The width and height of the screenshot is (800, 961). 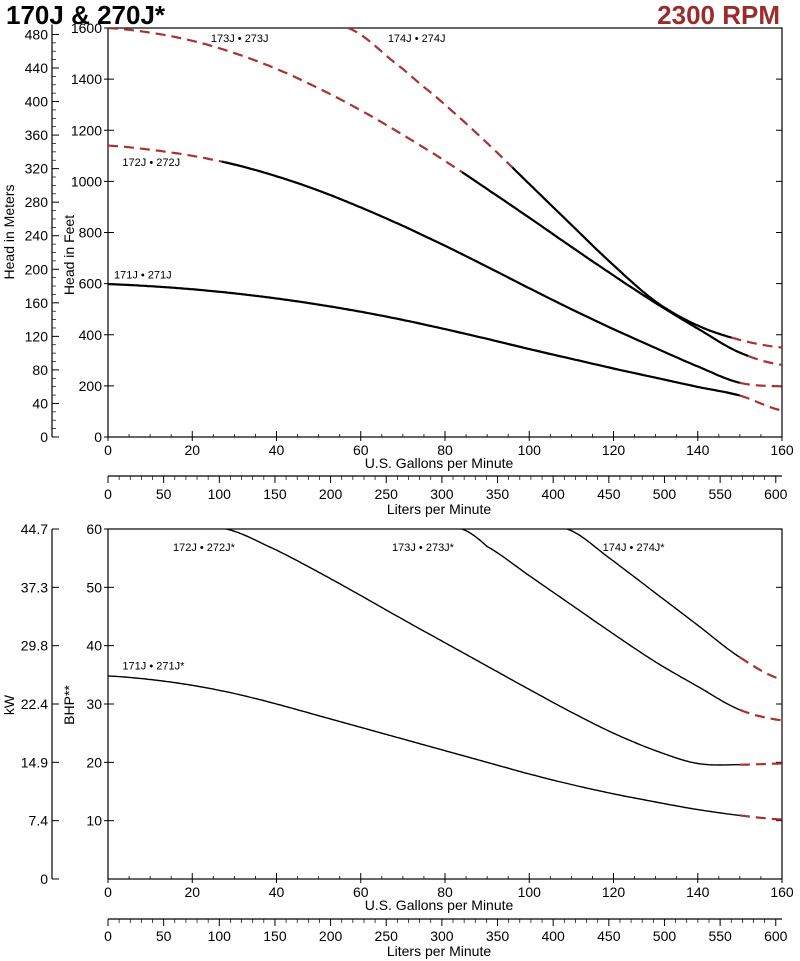 I want to click on meters-tick-label: 0, so click(x=44, y=437).